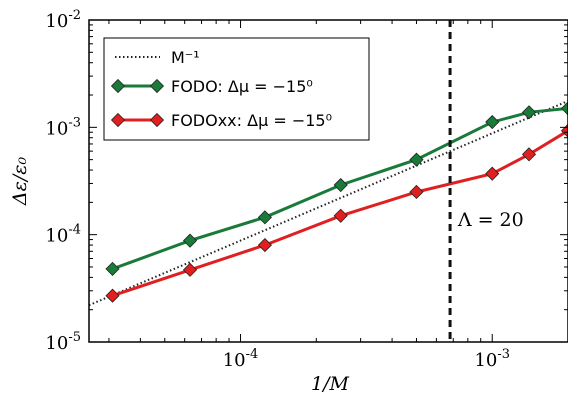 The width and height of the screenshot is (568, 395). I want to click on y-tick-label: 10⁻², so click(63, 20).